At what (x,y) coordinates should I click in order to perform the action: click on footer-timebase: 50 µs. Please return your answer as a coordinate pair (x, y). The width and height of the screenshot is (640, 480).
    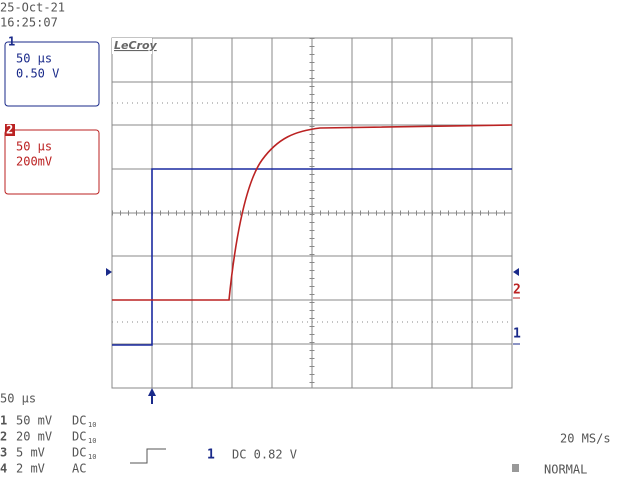
    Looking at the image, I should click on (18, 399).